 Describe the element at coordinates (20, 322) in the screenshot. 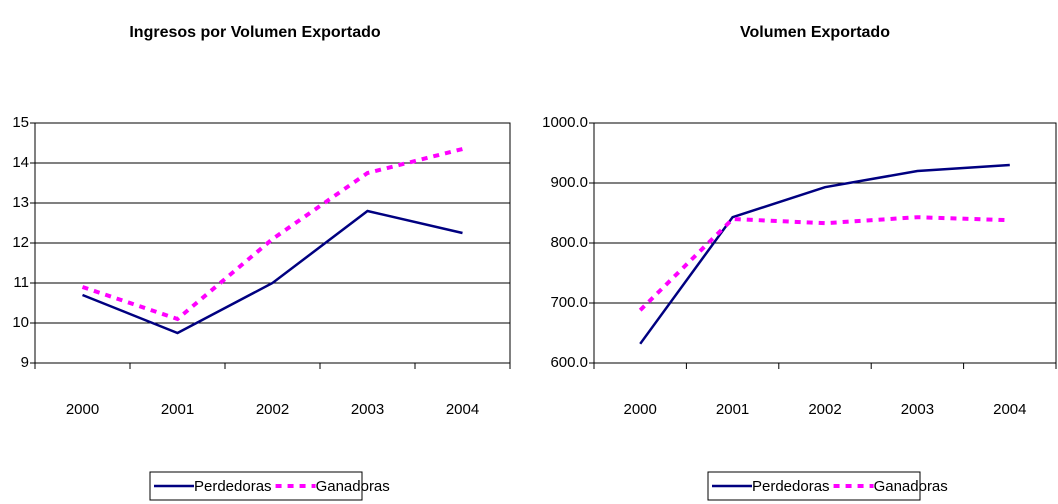

I see `y-tick-label: 10` at that location.